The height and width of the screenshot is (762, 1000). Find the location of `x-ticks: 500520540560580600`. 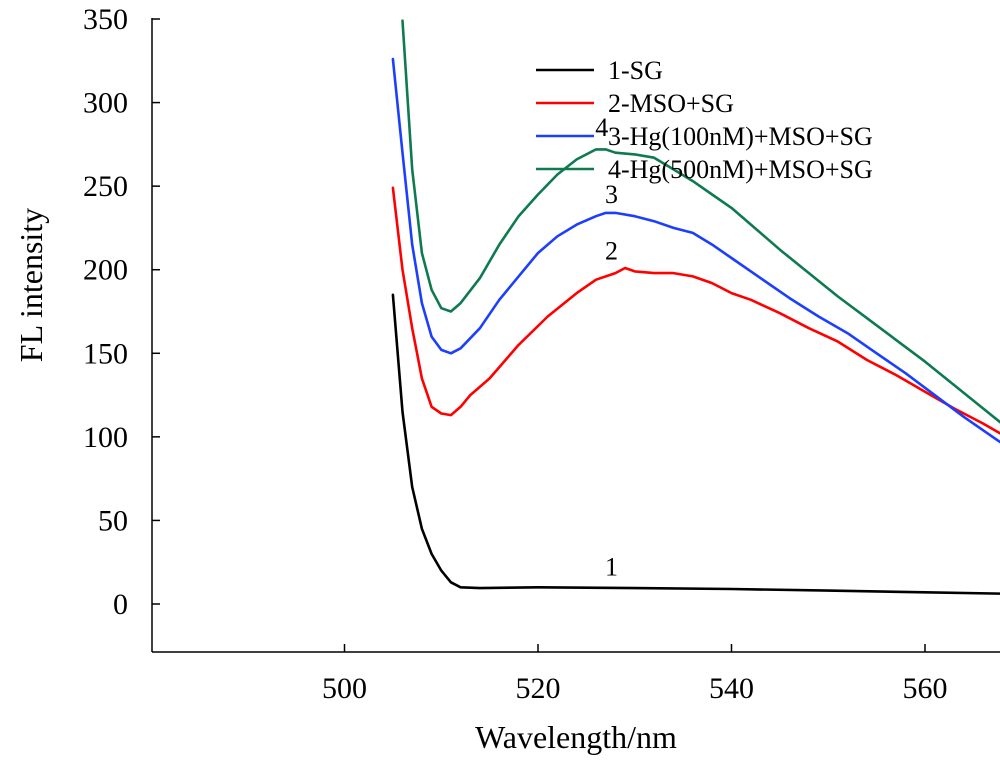

x-ticks: 500520540560580600 is located at coordinates (635, 674).